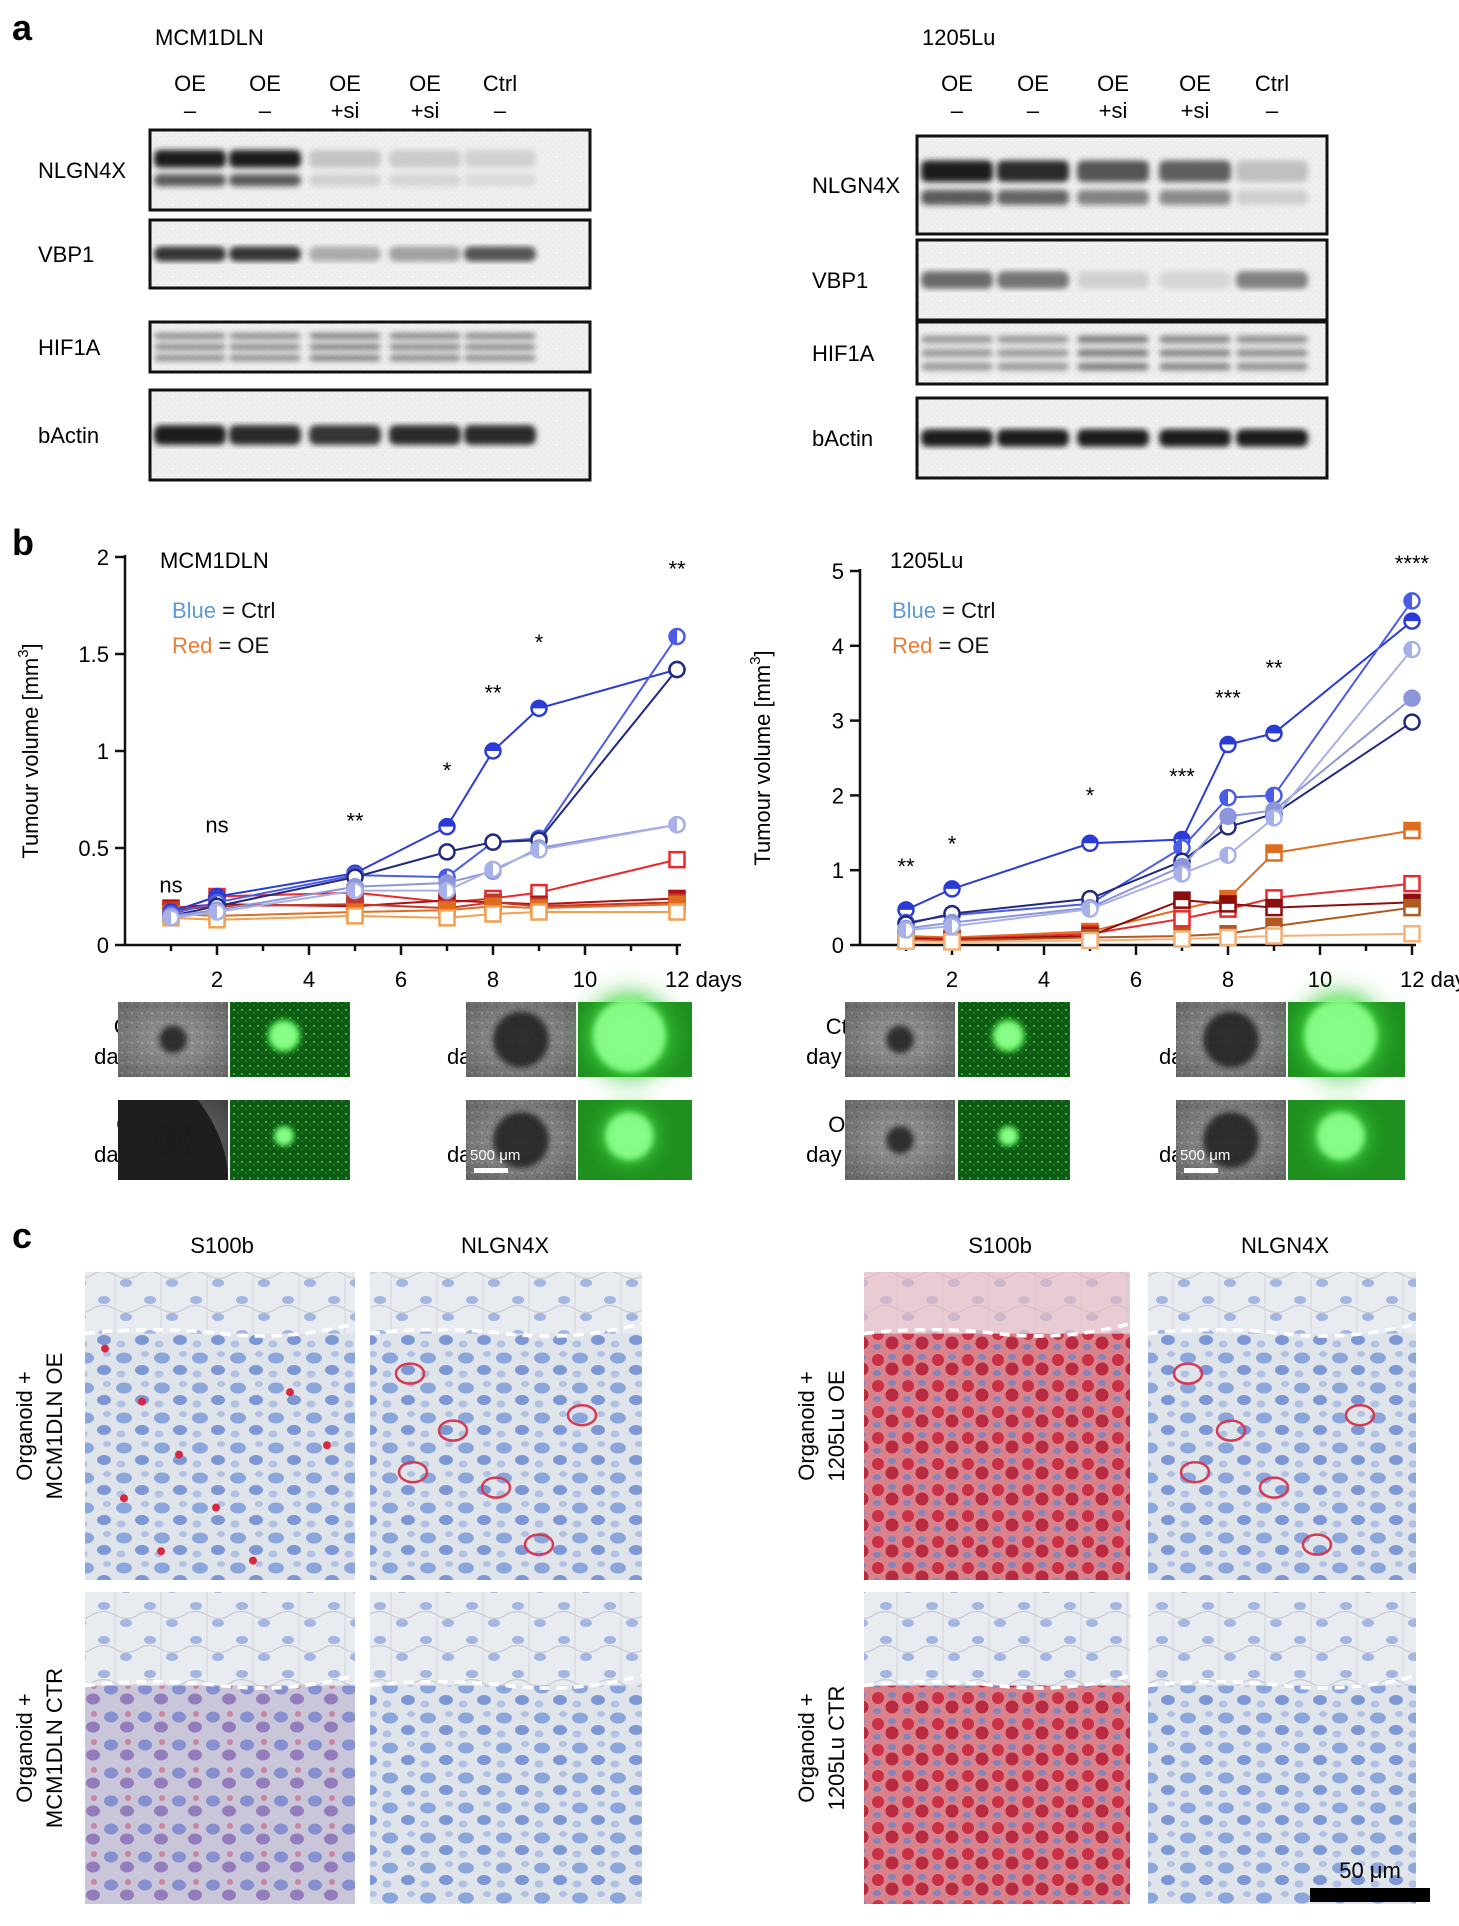  Describe the element at coordinates (843, 353) in the screenshot. I see `blot-row-label: HIF1A` at that location.